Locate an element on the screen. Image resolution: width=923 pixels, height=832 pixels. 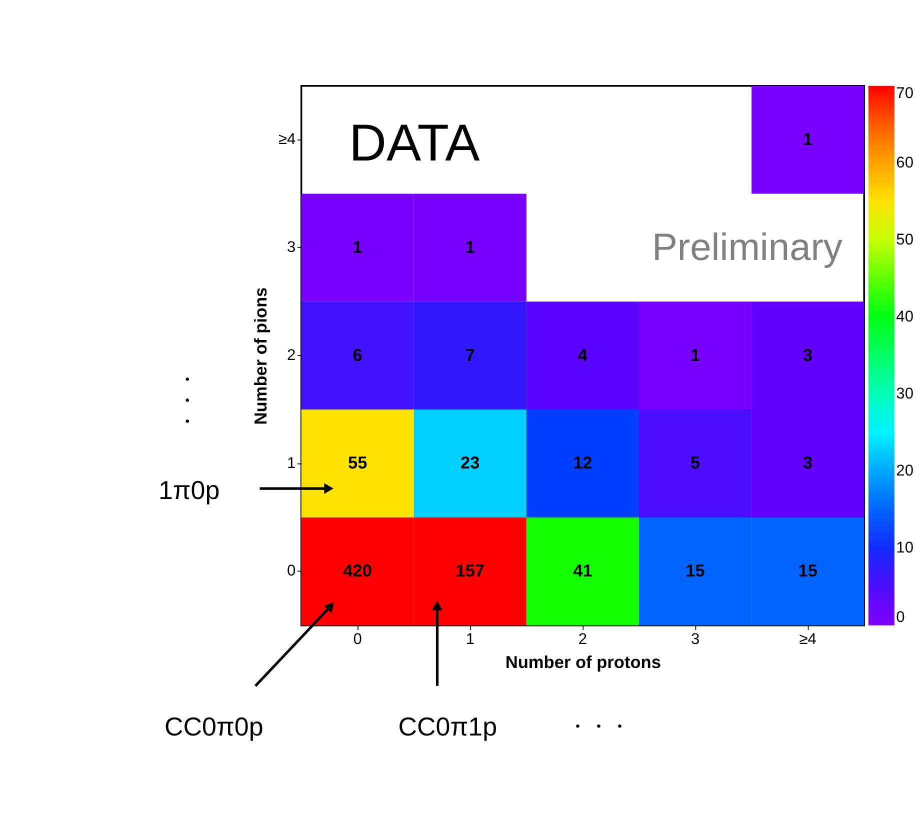
x-tick-label: 0 is located at coordinates (357, 639).